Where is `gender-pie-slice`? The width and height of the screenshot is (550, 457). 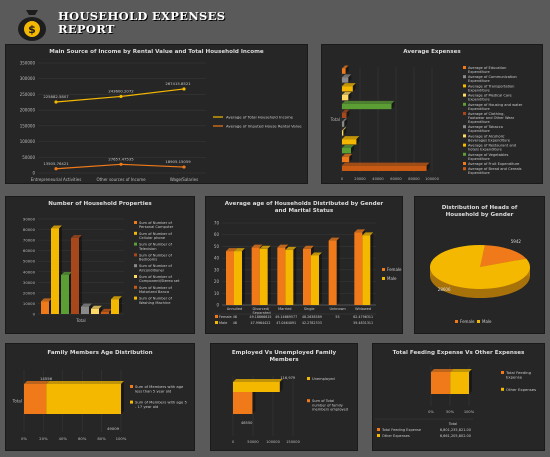 gender-pie-slice is located at coordinates (480, 267).